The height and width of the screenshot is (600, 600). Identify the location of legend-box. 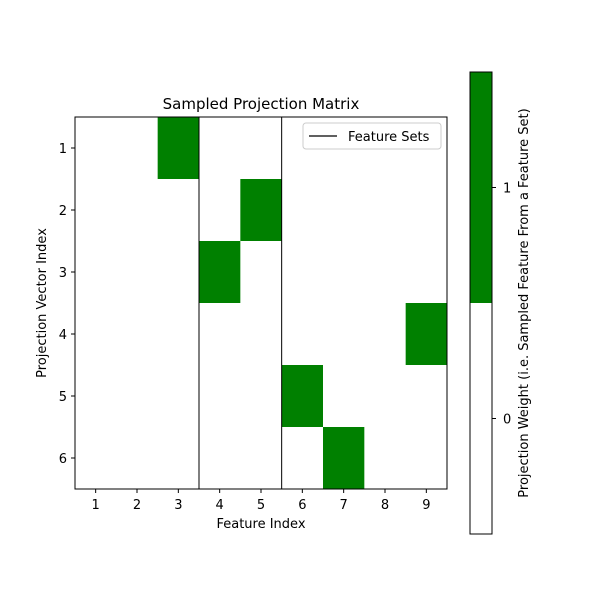
(372, 136).